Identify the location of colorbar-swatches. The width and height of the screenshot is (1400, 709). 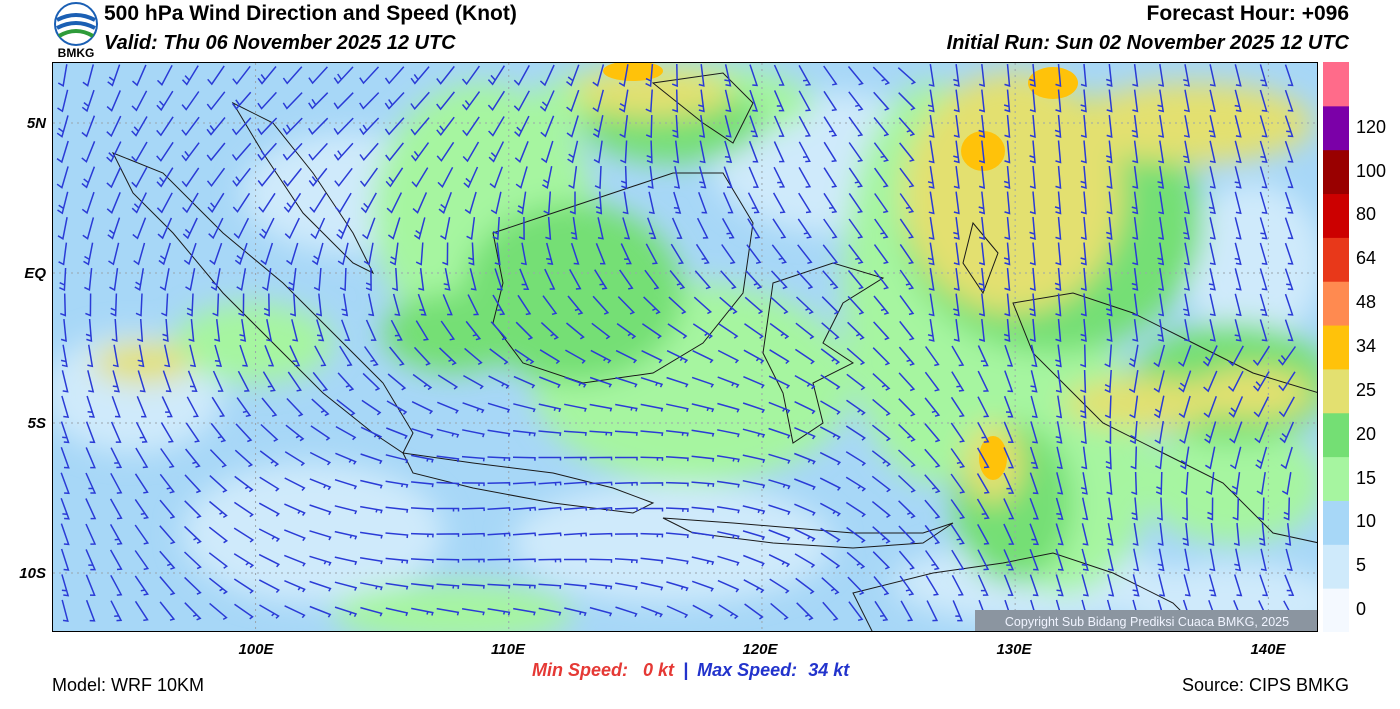
(1336, 347).